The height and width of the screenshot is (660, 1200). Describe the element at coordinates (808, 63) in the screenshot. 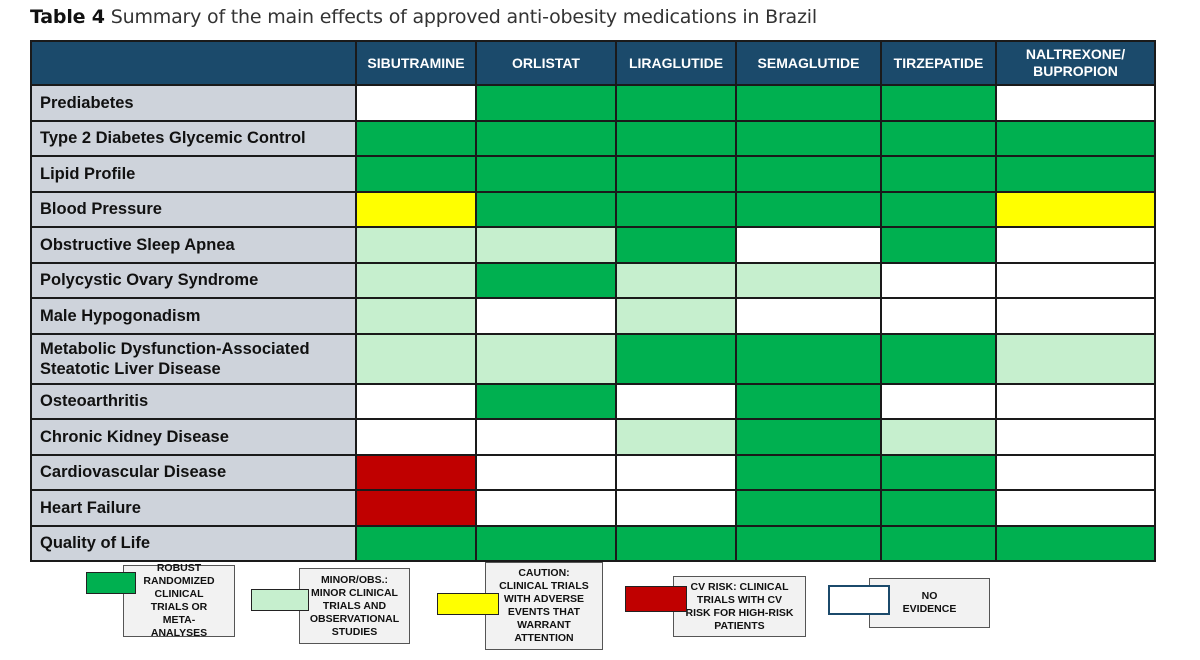

I see `column-header: SEMAGLUTIDE` at that location.